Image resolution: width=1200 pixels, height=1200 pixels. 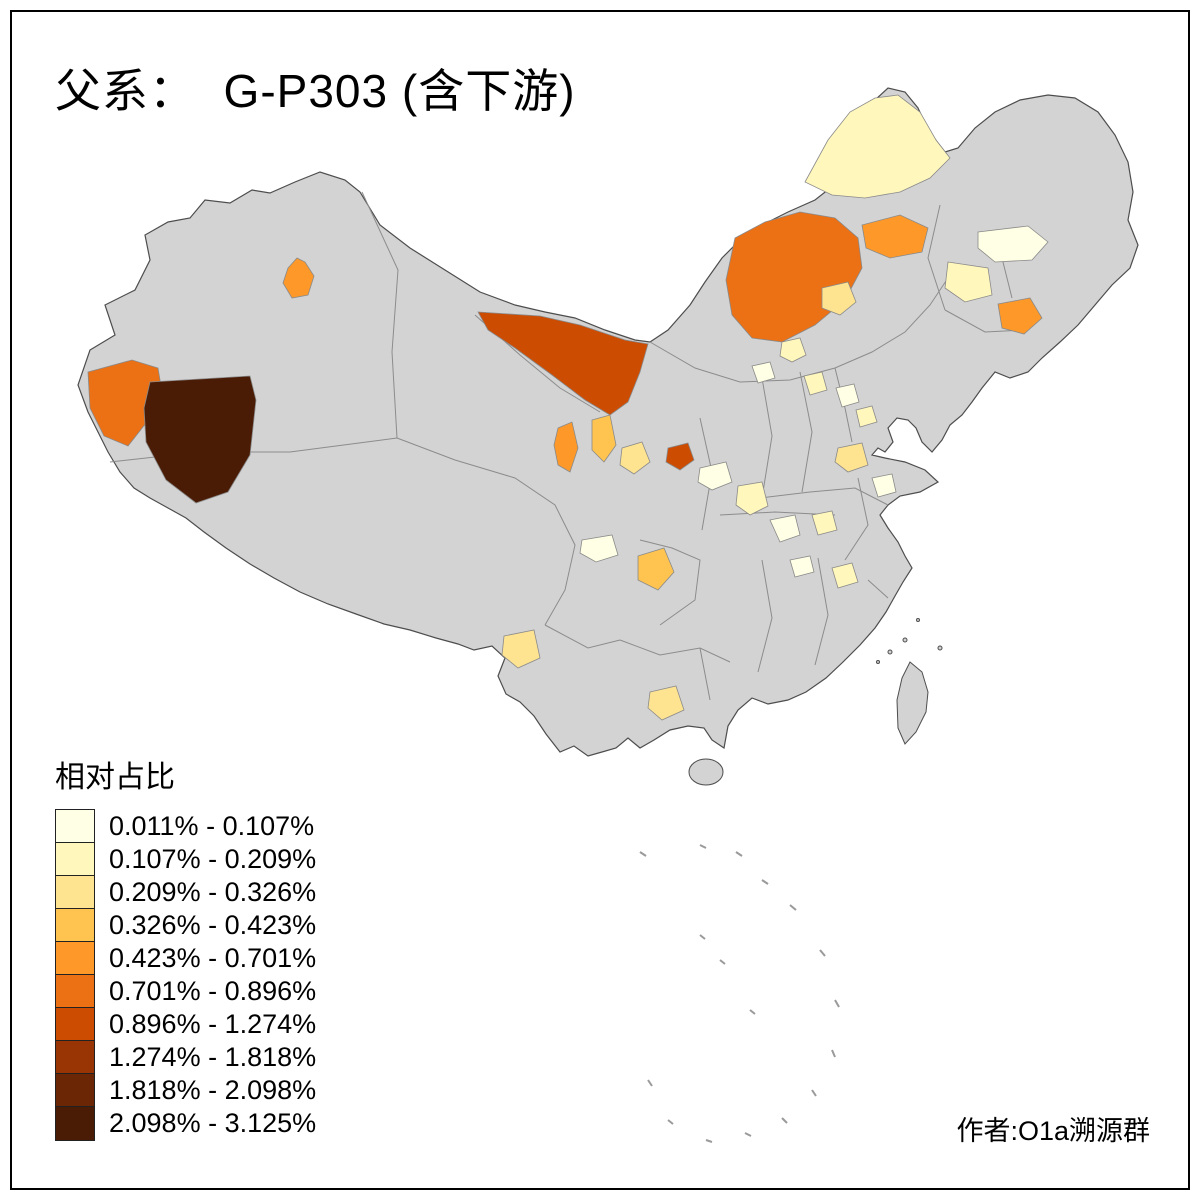 I want to click on legend-row: 1.818% - 2.098%, so click(x=186, y=1090).